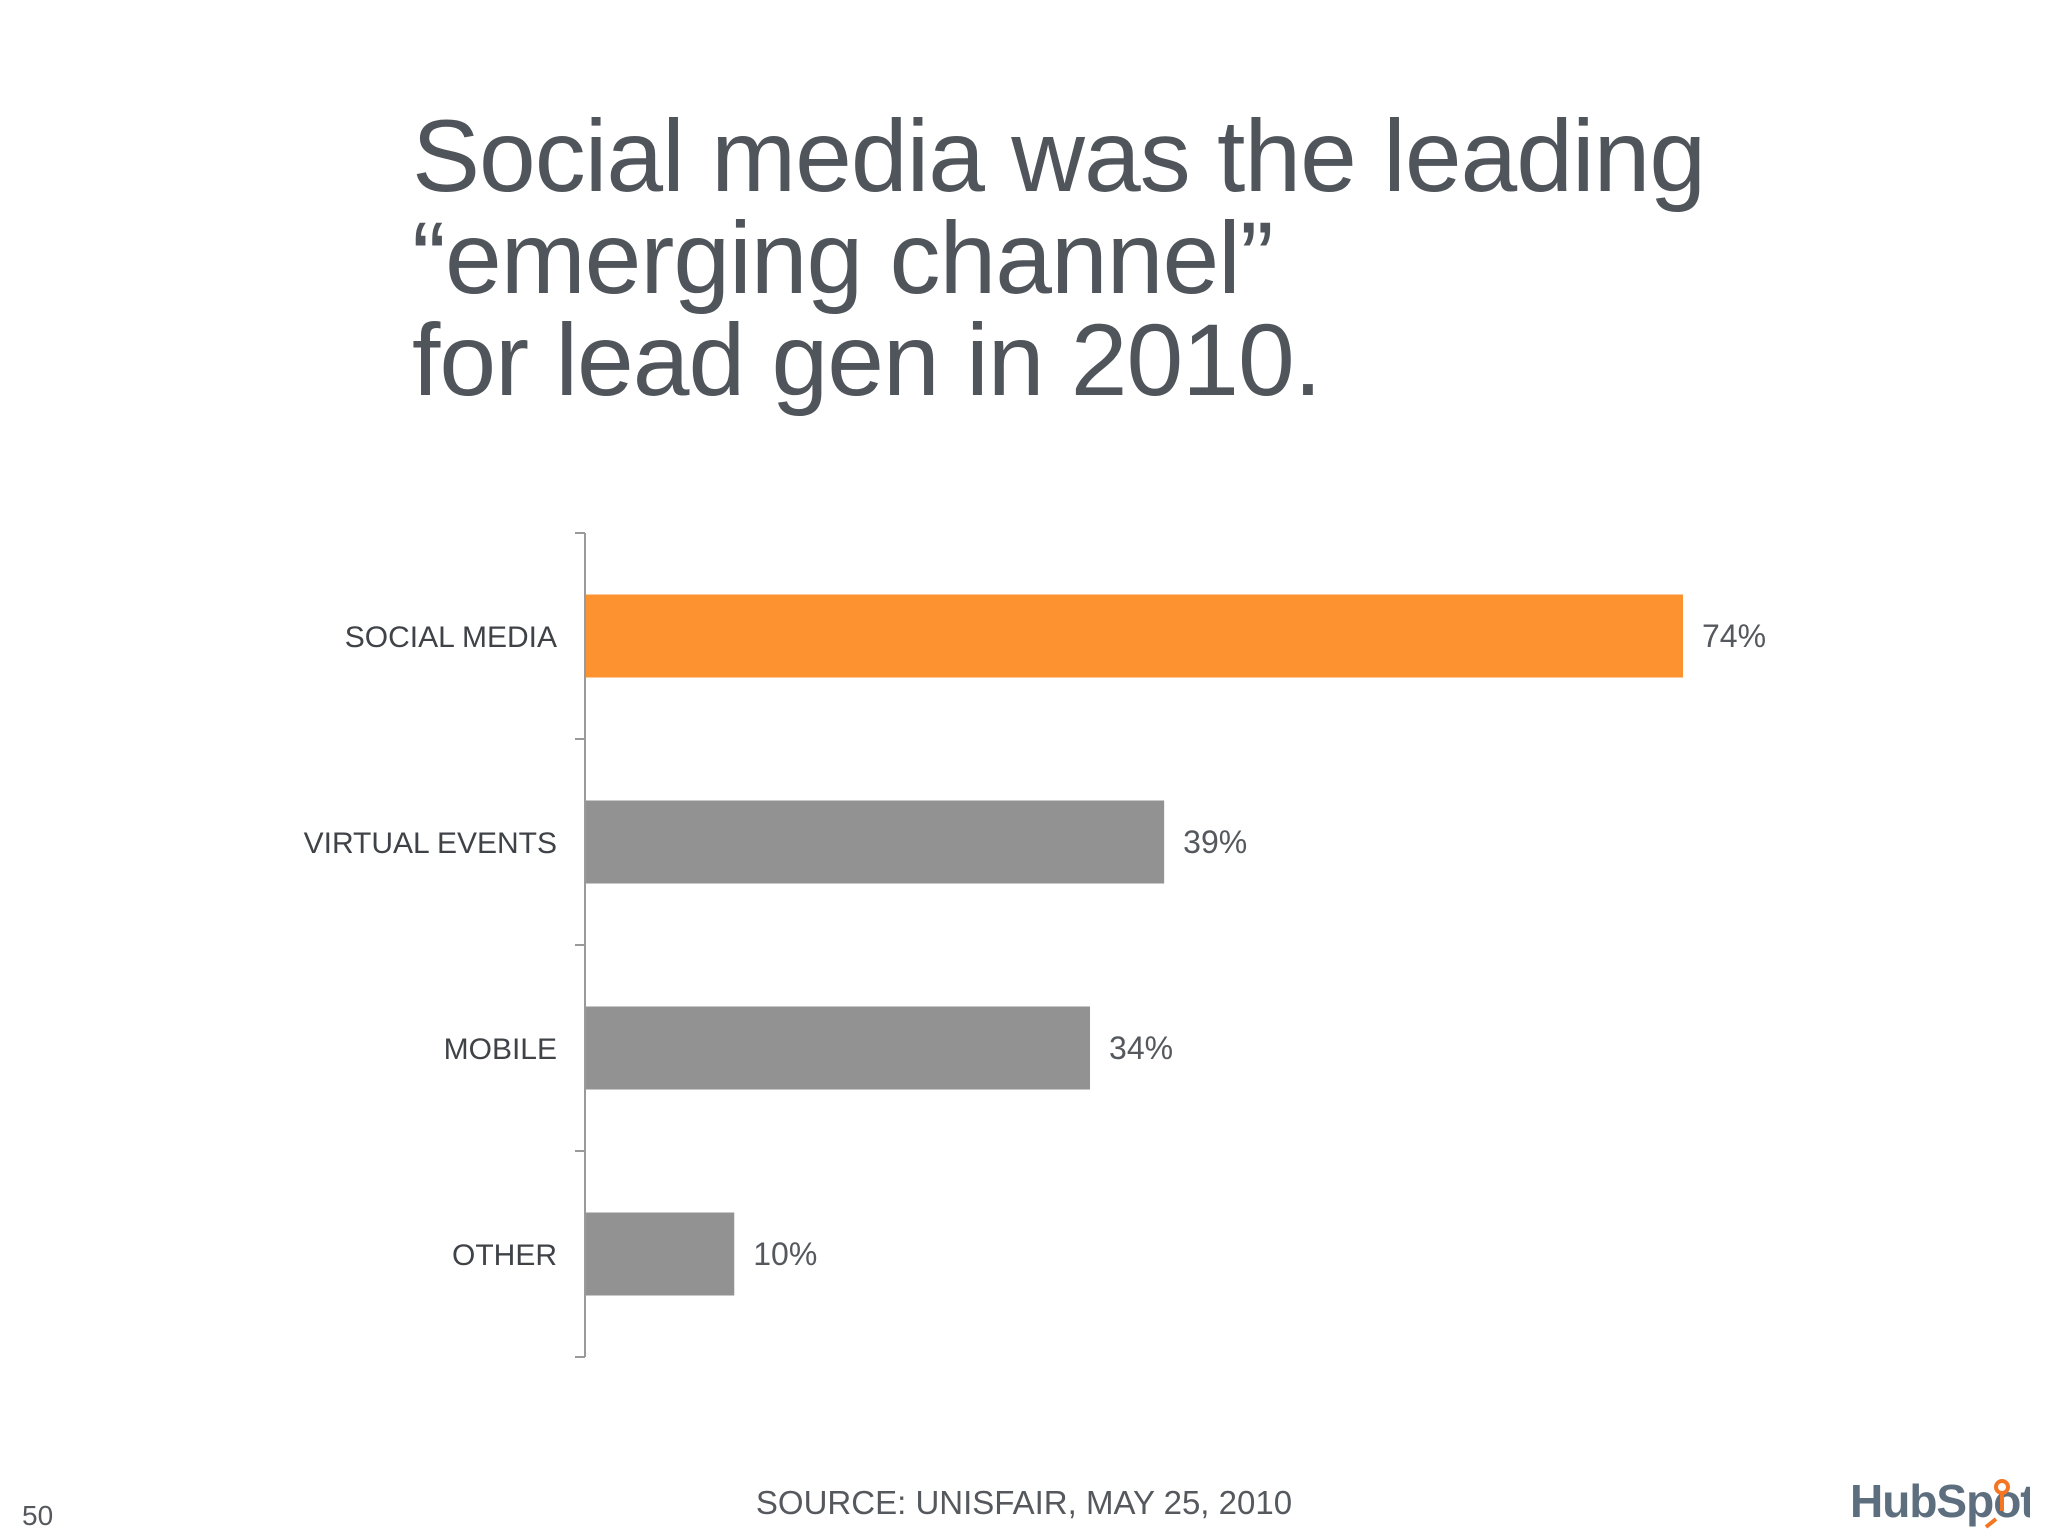 The width and height of the screenshot is (2048, 1536). Describe the element at coordinates (785, 1254) in the screenshot. I see `value-label-other: 10%` at that location.